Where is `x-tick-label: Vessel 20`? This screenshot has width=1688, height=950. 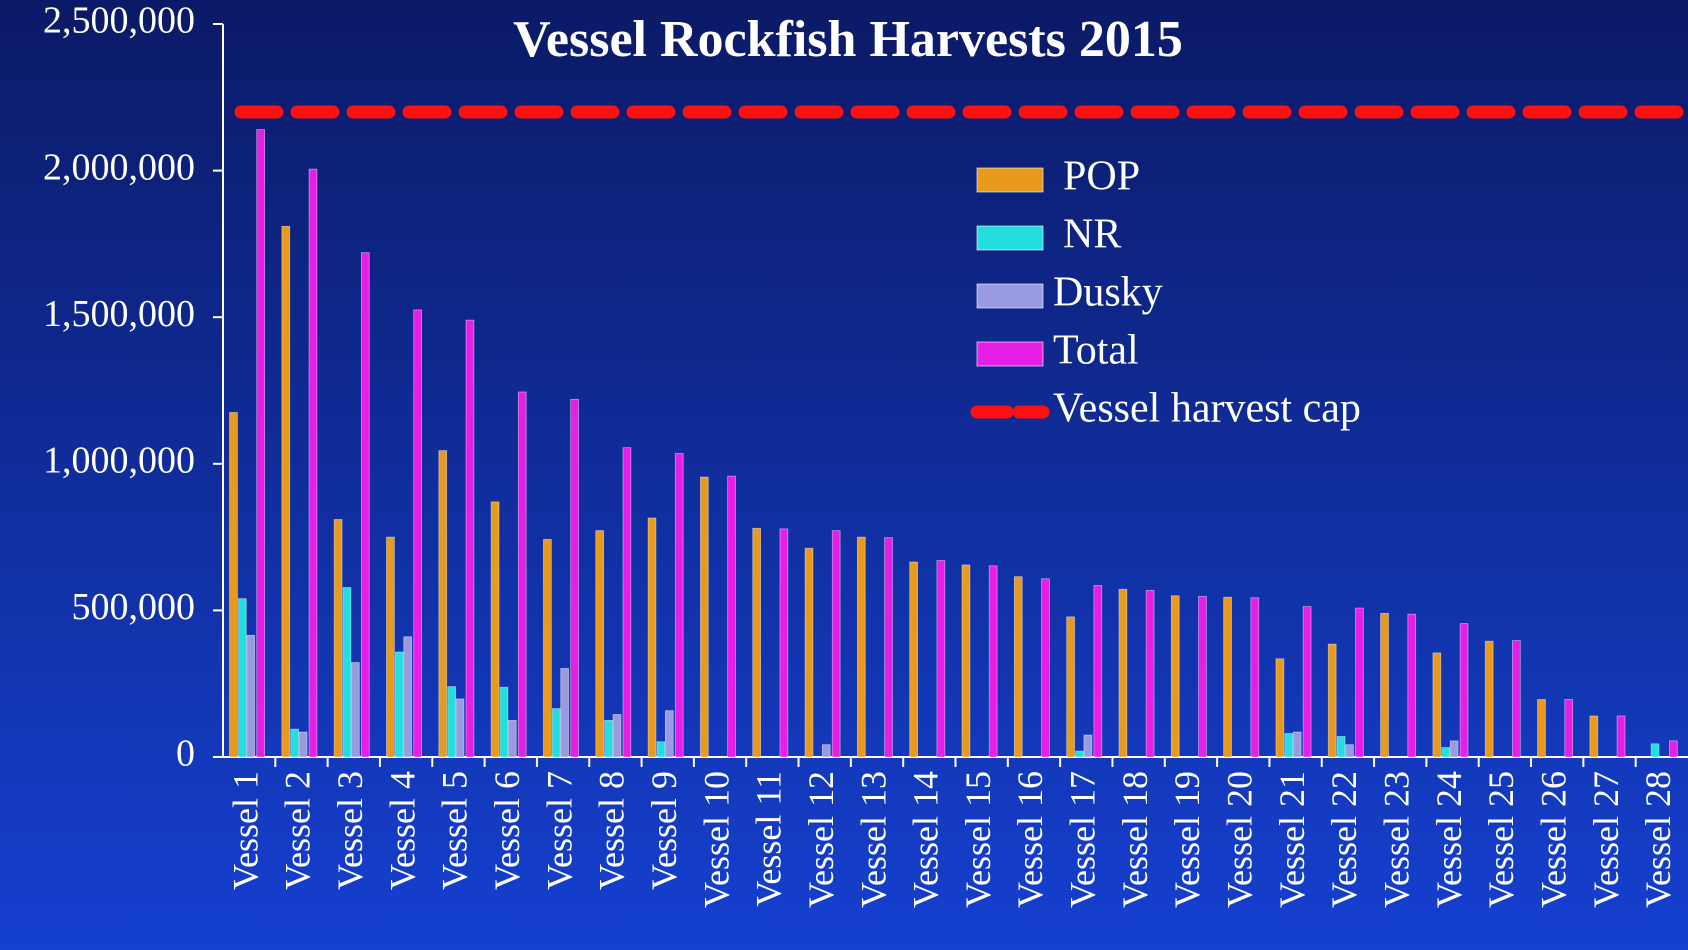 x-tick-label: Vessel 20 is located at coordinates (1240, 839).